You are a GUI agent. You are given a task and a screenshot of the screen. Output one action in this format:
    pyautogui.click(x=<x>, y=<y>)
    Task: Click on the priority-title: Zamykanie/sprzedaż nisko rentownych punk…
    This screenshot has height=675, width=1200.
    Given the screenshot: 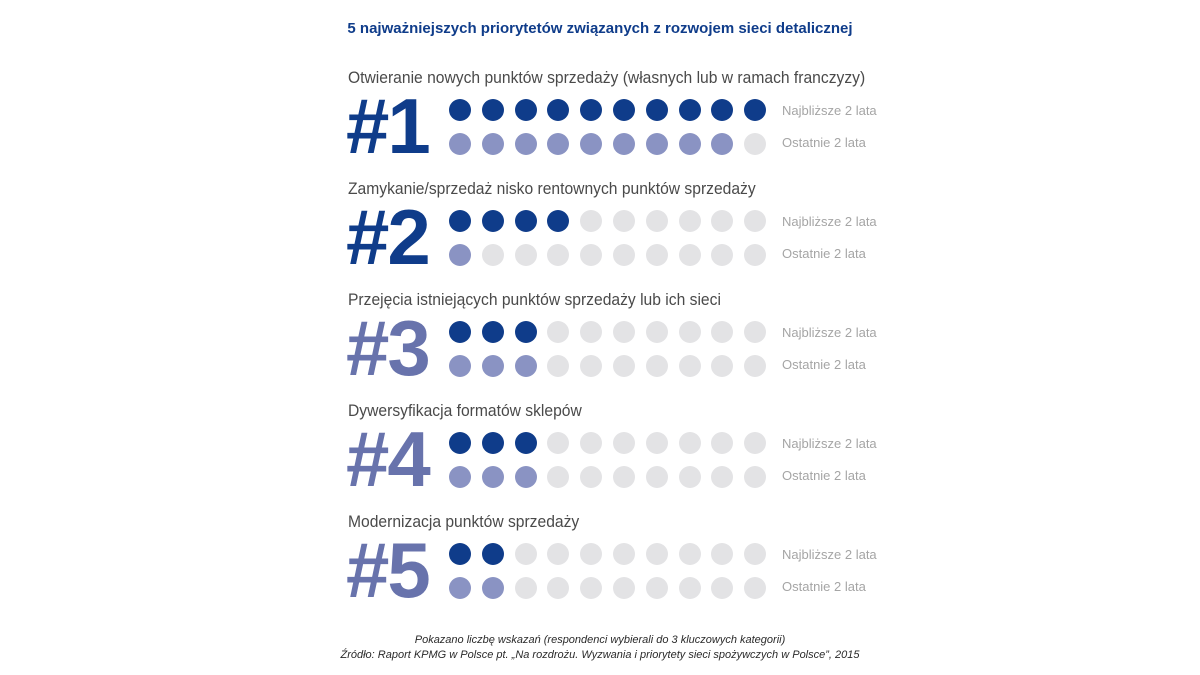 What is the action you would take?
    pyautogui.click(x=552, y=188)
    